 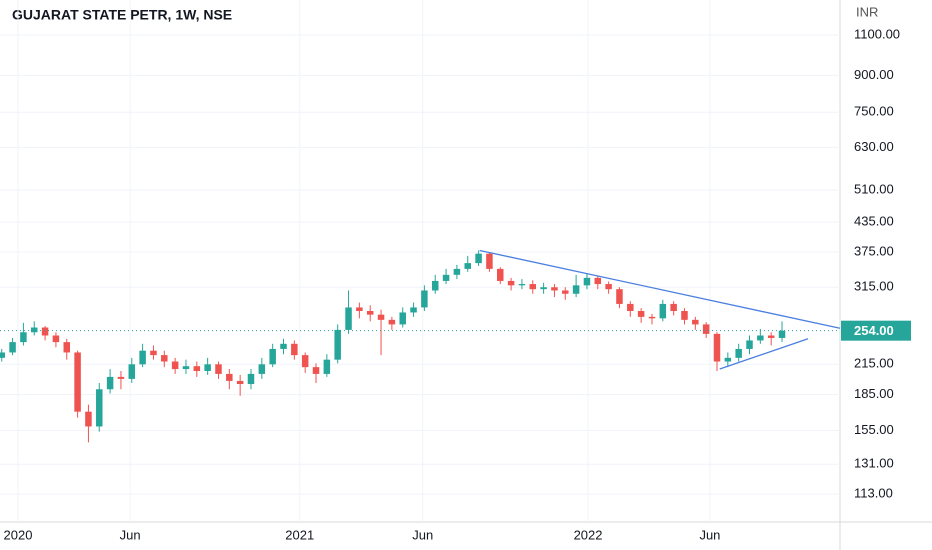 What do you see at coordinates (877, 33) in the screenshot?
I see `y-tick-label: 1100.00` at bounding box center [877, 33].